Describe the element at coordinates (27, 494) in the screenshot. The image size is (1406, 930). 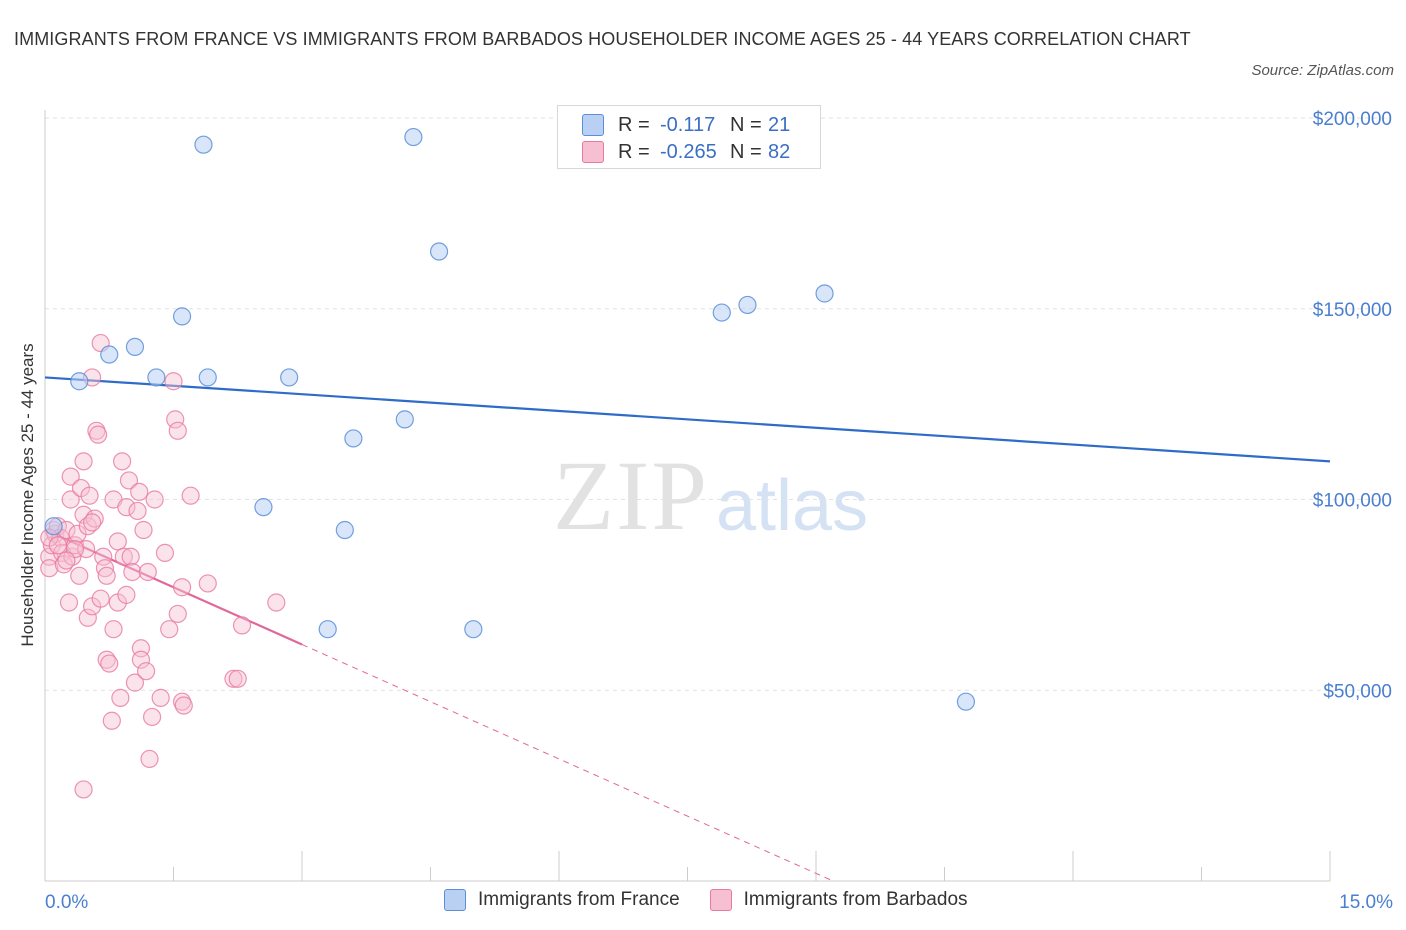
I see `y-axis-title: Householder Income Ages 25 - 44 years` at that location.